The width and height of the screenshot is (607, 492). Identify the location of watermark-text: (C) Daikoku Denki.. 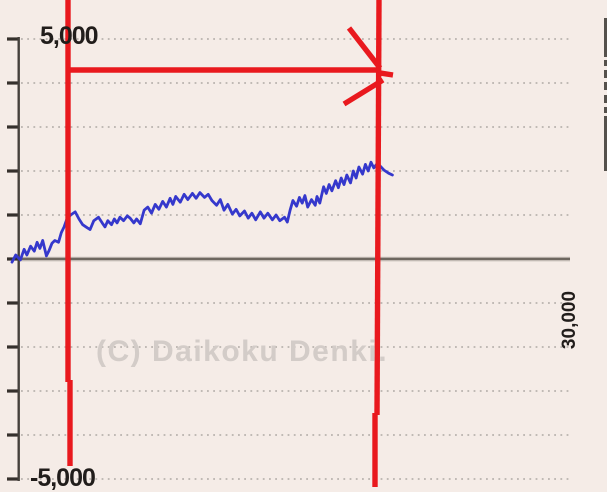
(242, 351).